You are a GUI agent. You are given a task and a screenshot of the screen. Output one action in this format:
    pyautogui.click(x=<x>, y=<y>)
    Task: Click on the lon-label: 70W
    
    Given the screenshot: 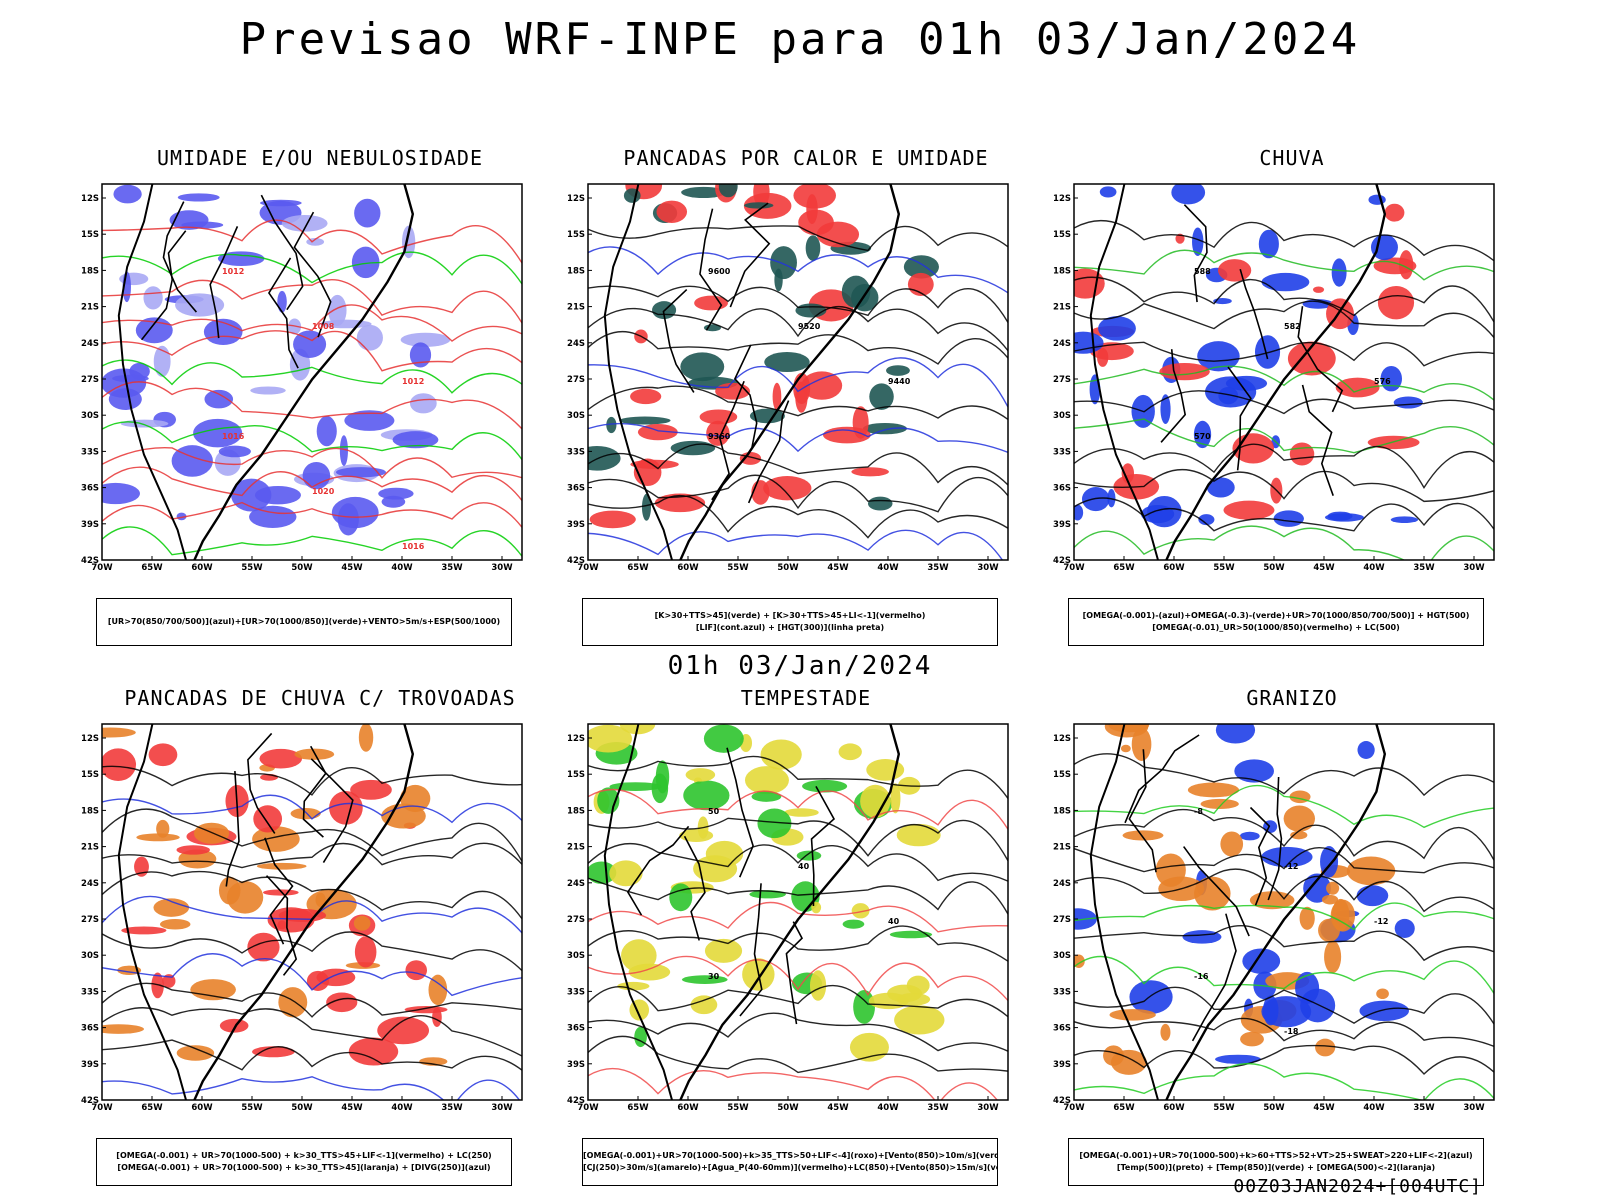 What is the action you would take?
    pyautogui.click(x=588, y=568)
    